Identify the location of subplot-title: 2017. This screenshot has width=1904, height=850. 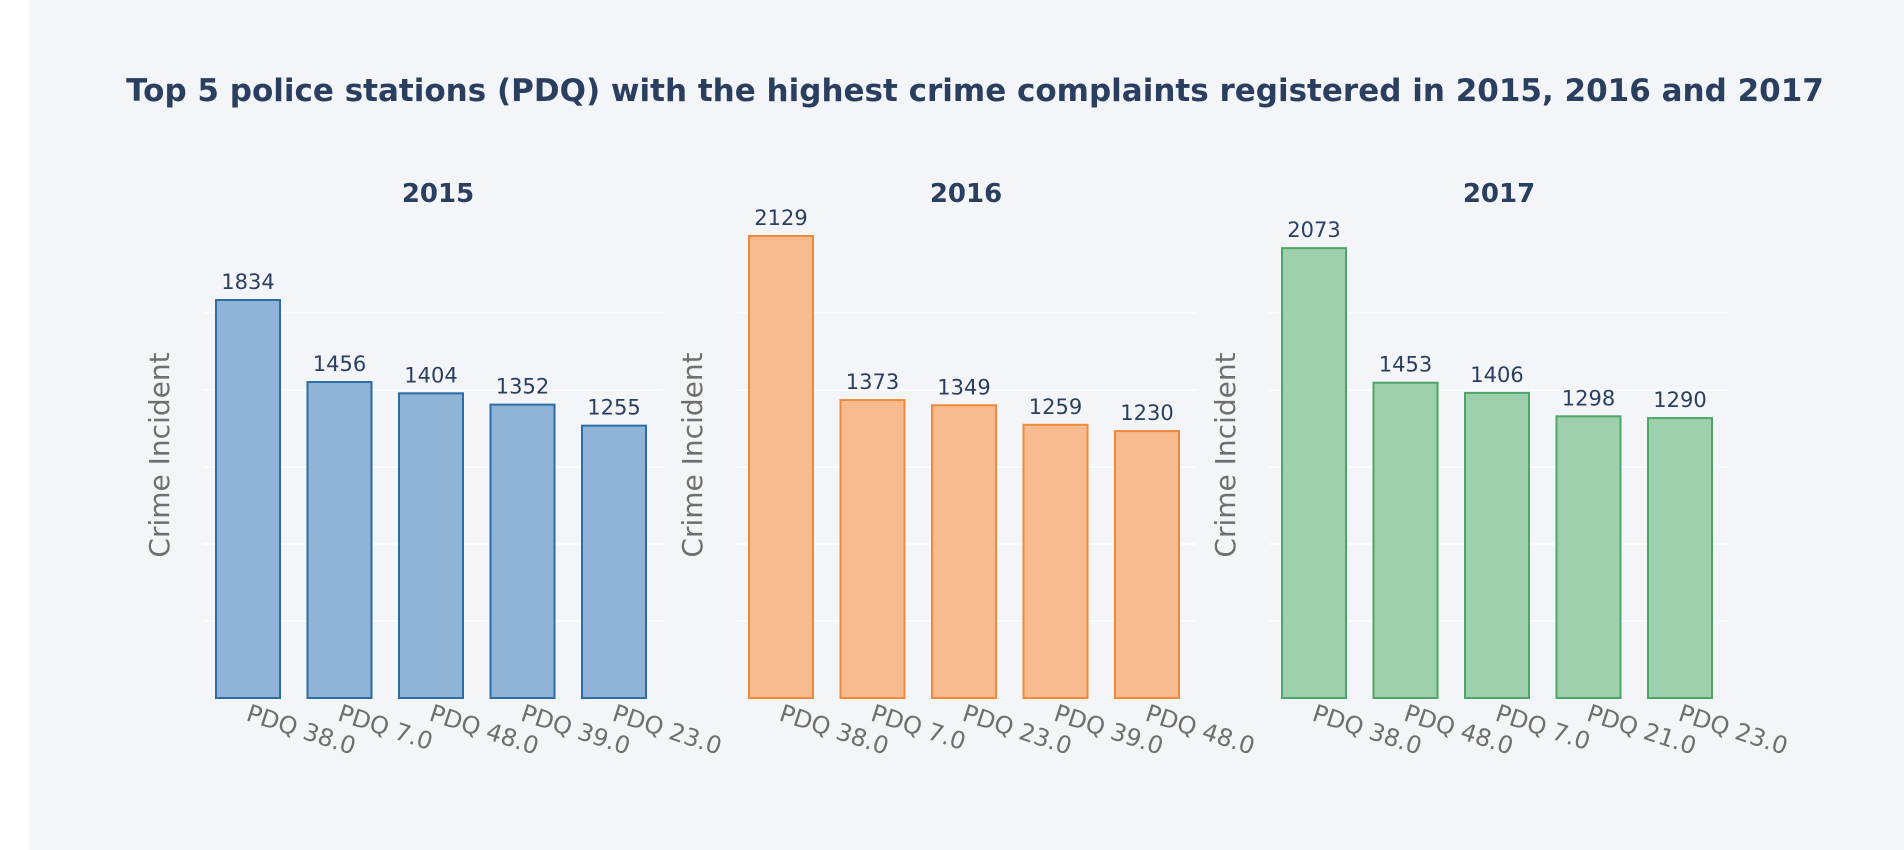
(1499, 194).